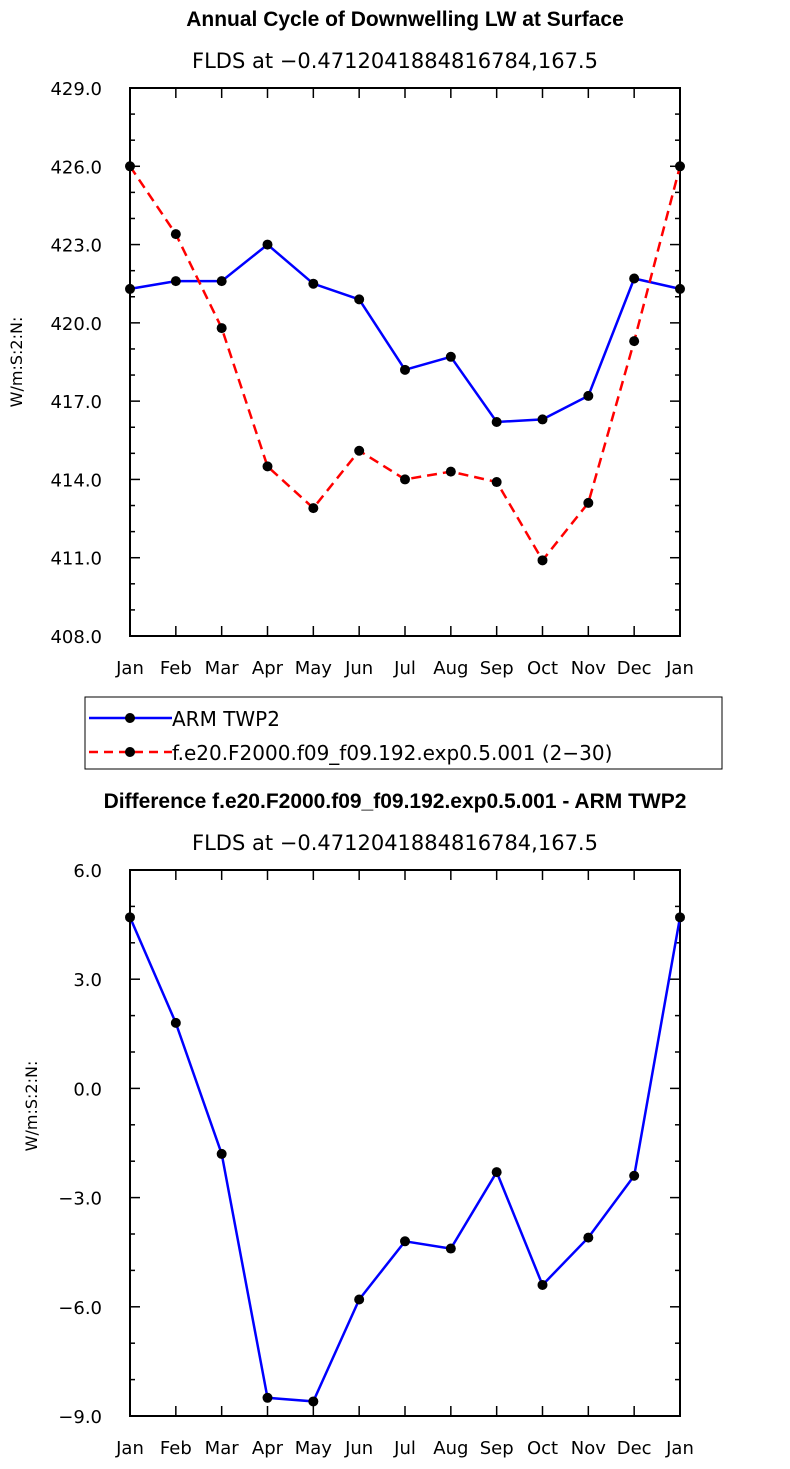 This screenshot has height=1469, width=790. I want to click on legend-marker-model, so click(130, 752).